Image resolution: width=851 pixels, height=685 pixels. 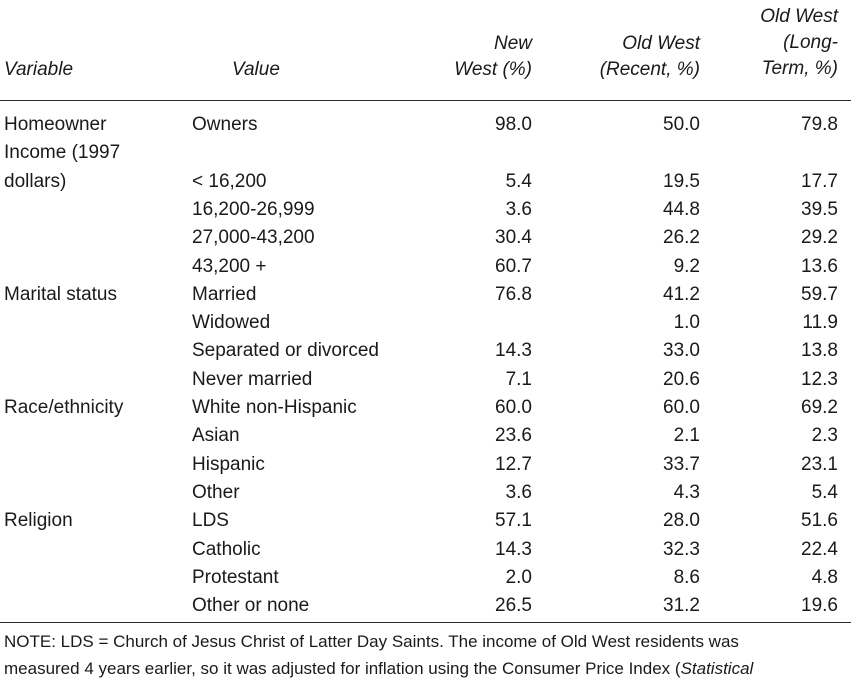 I want to click on cell-value: Hispanic, so click(x=228, y=464).